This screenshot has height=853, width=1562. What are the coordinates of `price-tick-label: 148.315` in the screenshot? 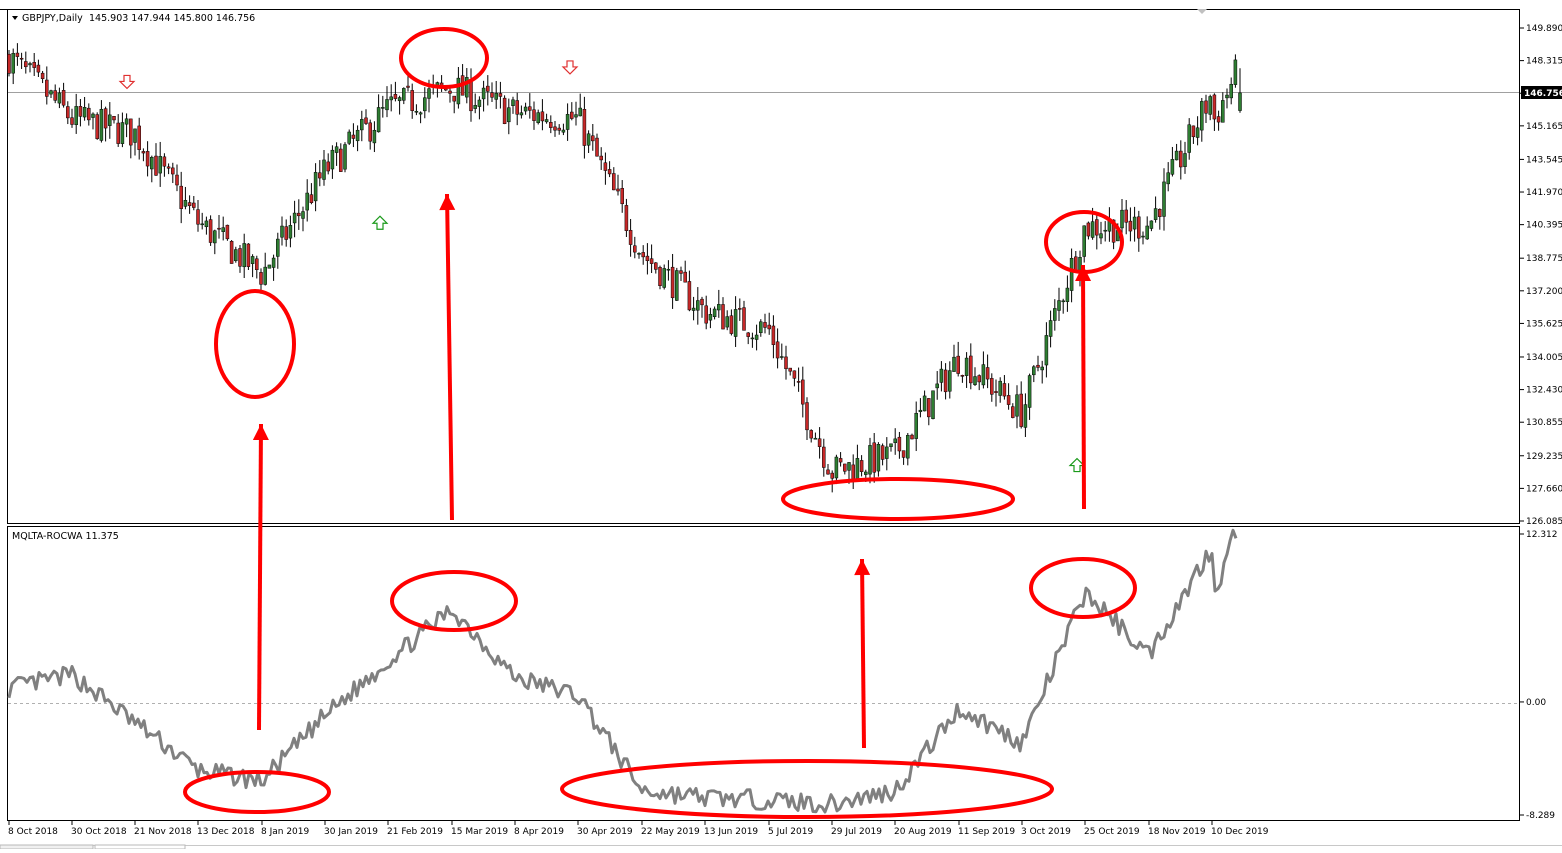 It's located at (1544, 62).